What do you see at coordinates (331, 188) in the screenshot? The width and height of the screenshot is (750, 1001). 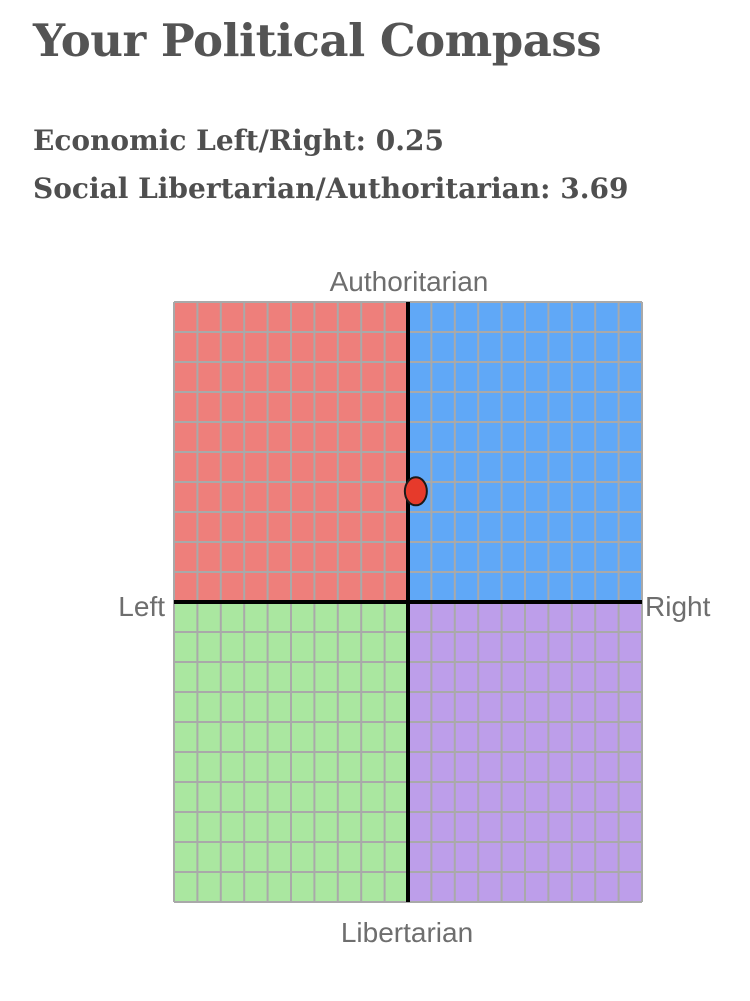 I see `social-score: Social Libertarian/Authoritarian: 3.69` at bounding box center [331, 188].